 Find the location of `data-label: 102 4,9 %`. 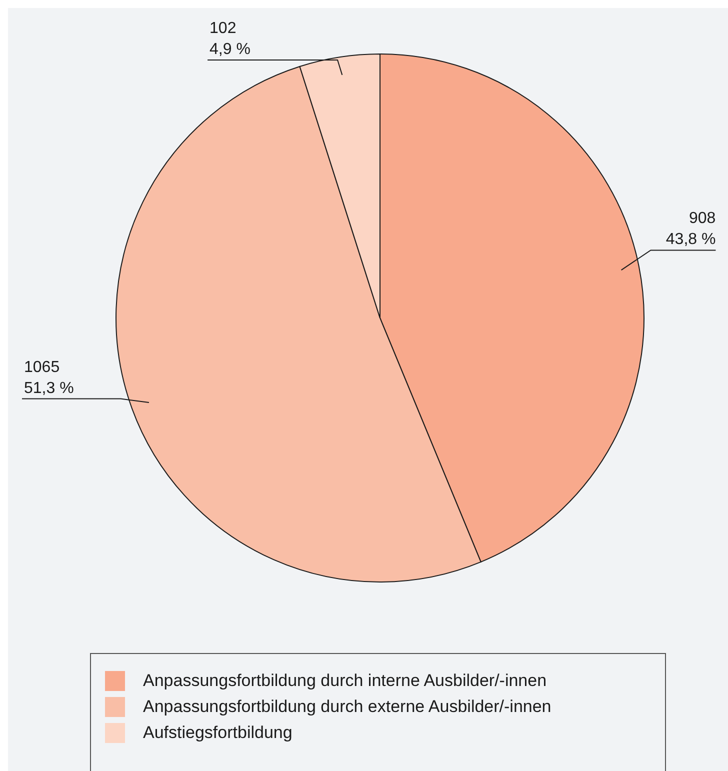

data-label: 102 4,9 % is located at coordinates (230, 39).